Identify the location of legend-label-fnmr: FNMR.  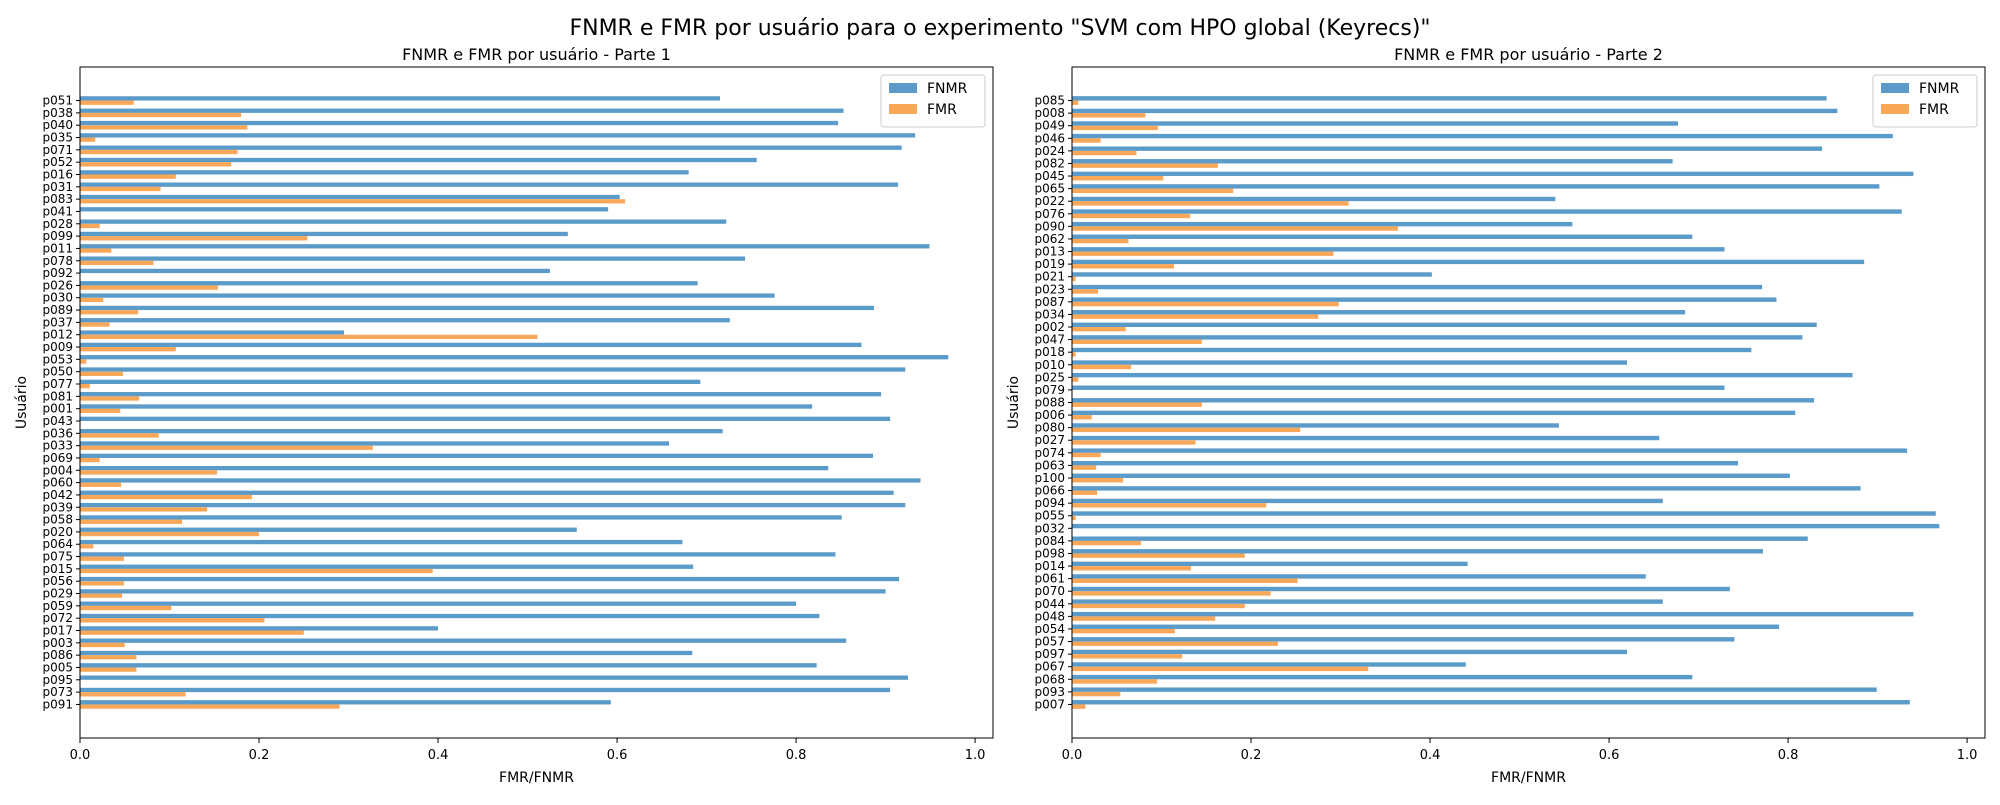
(1939, 89).